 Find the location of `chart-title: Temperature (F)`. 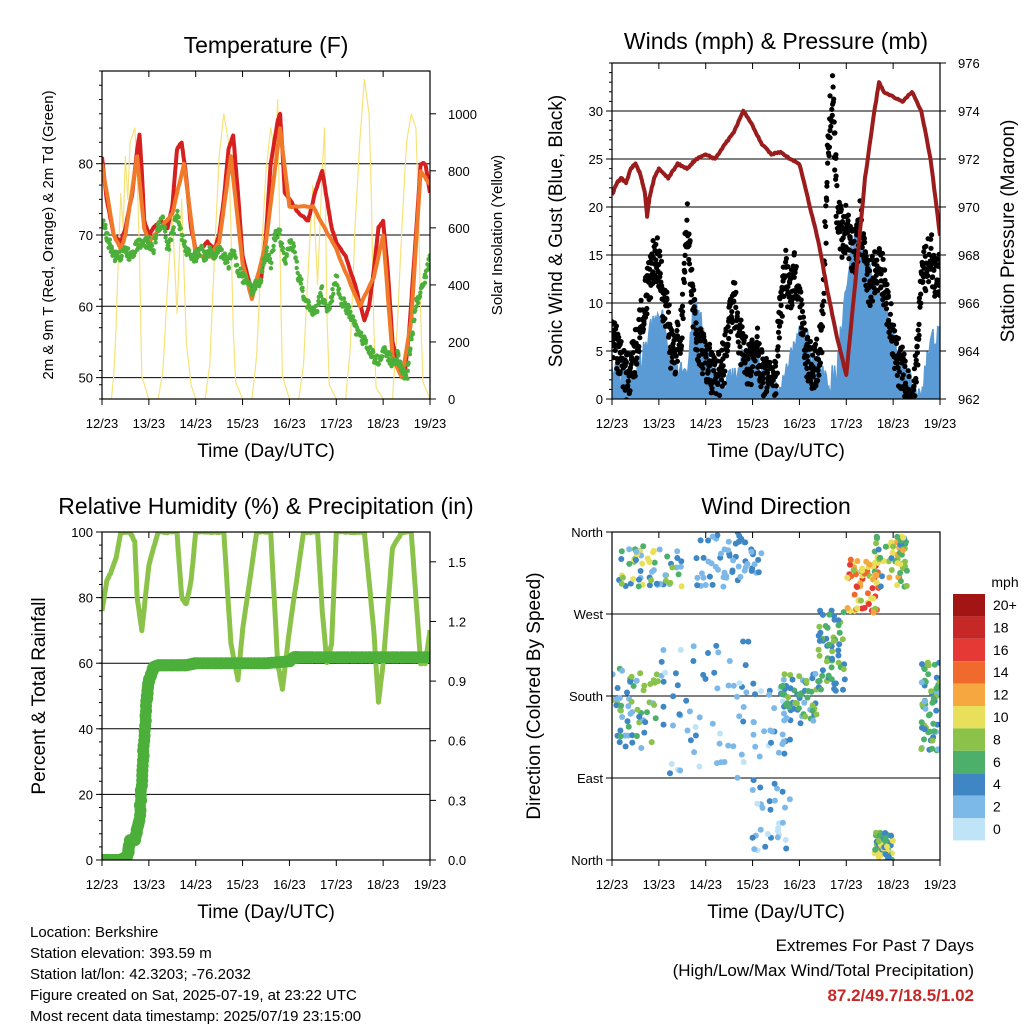

chart-title: Temperature (F) is located at coordinates (266, 45).